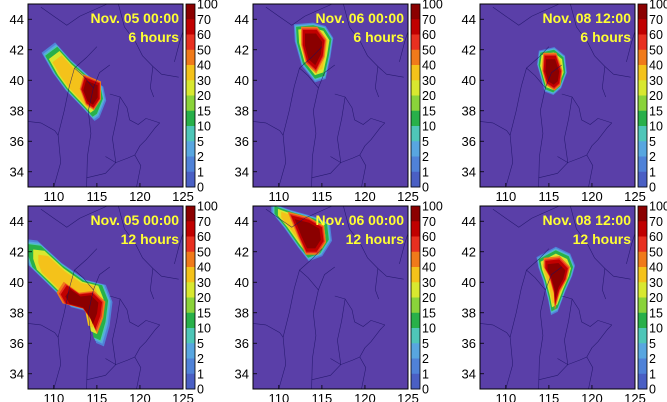 This screenshot has height=402, width=667. What do you see at coordinates (242, 251) in the screenshot?
I see `y-tick-label: 42` at bounding box center [242, 251].